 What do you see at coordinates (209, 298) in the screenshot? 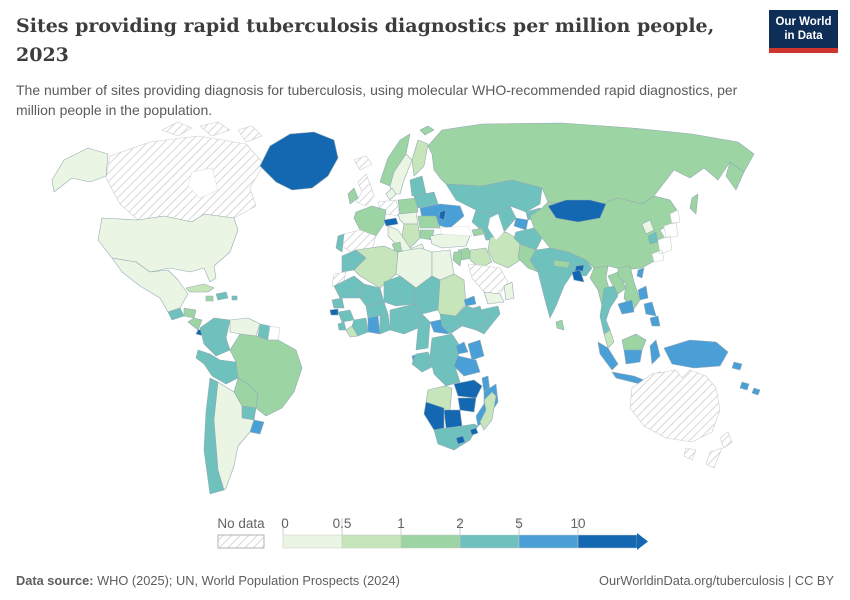
I see `region-jamaica` at bounding box center [209, 298].